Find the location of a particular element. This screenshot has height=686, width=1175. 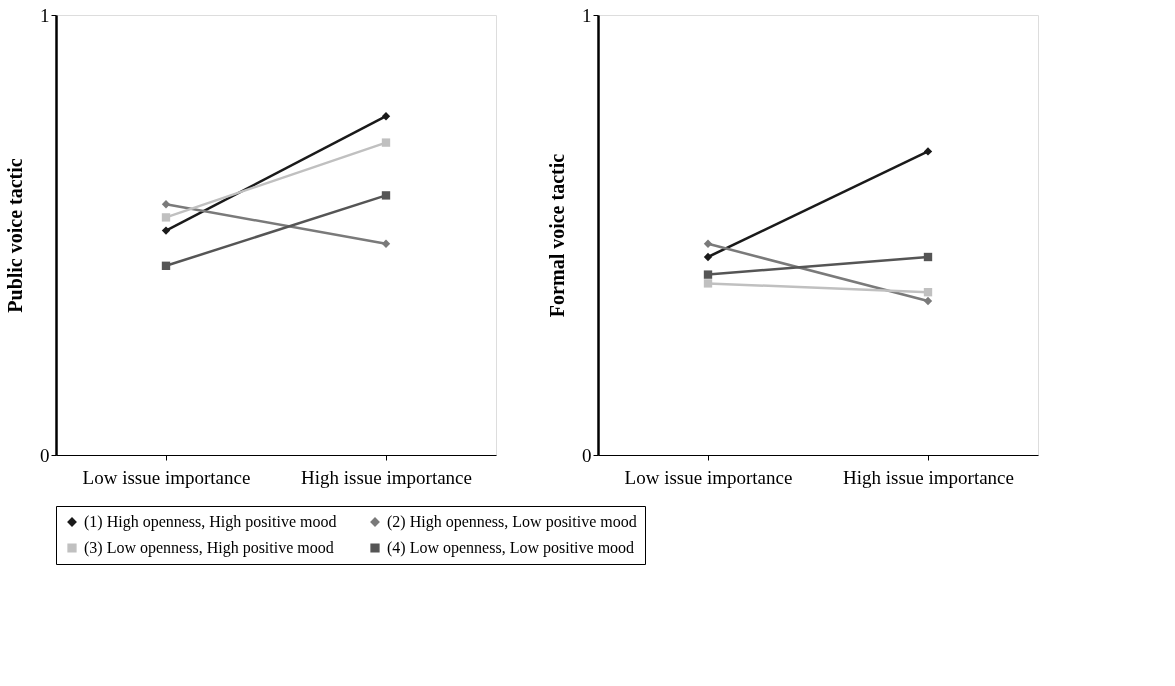

legend-label: (1) High openness, High positive mood is located at coordinates (210, 522).